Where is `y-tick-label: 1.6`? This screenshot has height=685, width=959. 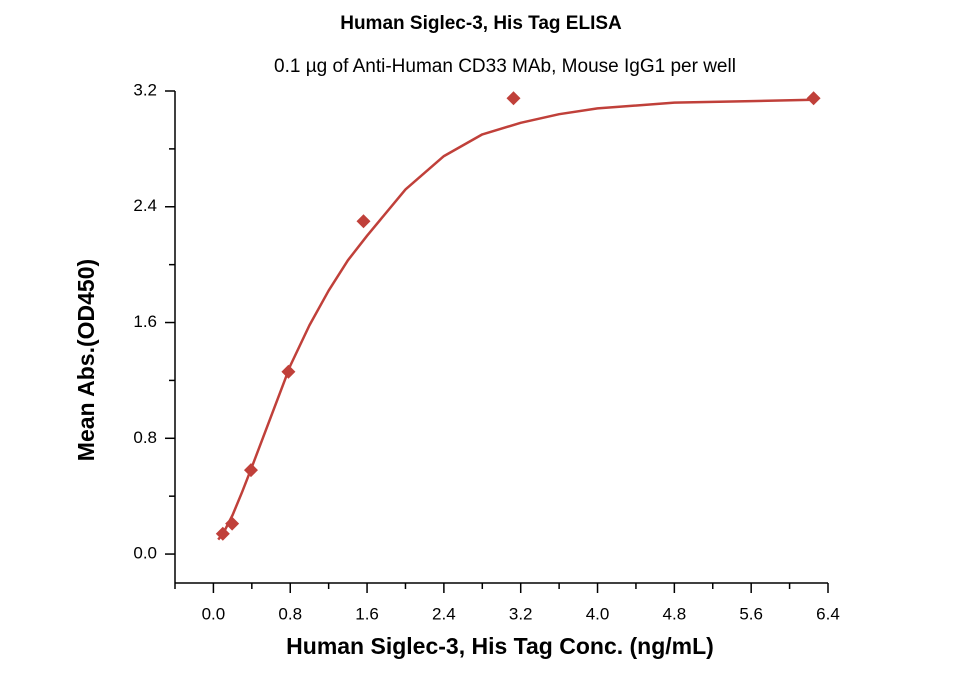 y-tick-label: 1.6 is located at coordinates (145, 321).